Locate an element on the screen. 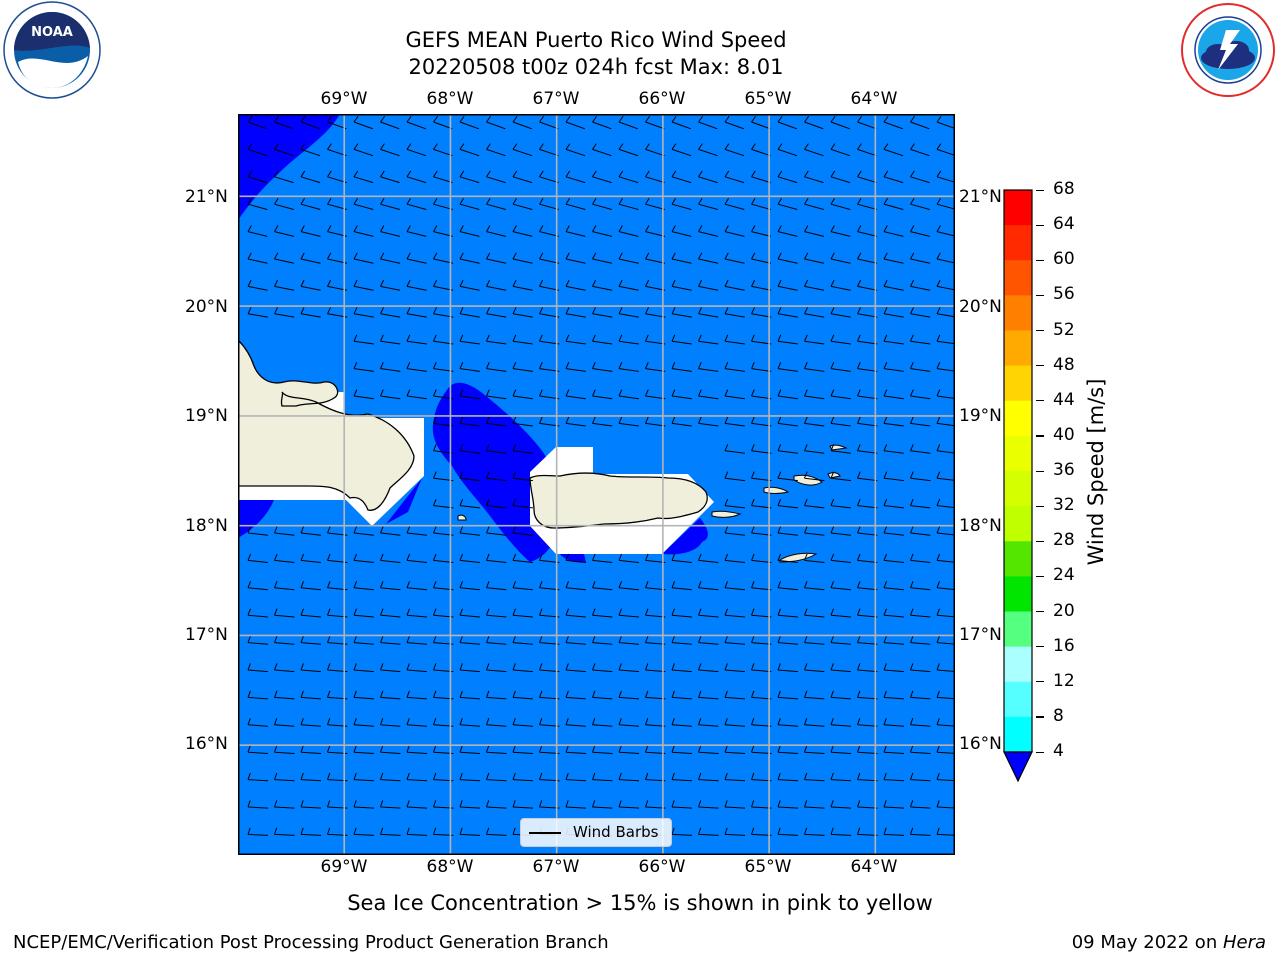  colorbar-tick-label: 36 is located at coordinates (1064, 470).